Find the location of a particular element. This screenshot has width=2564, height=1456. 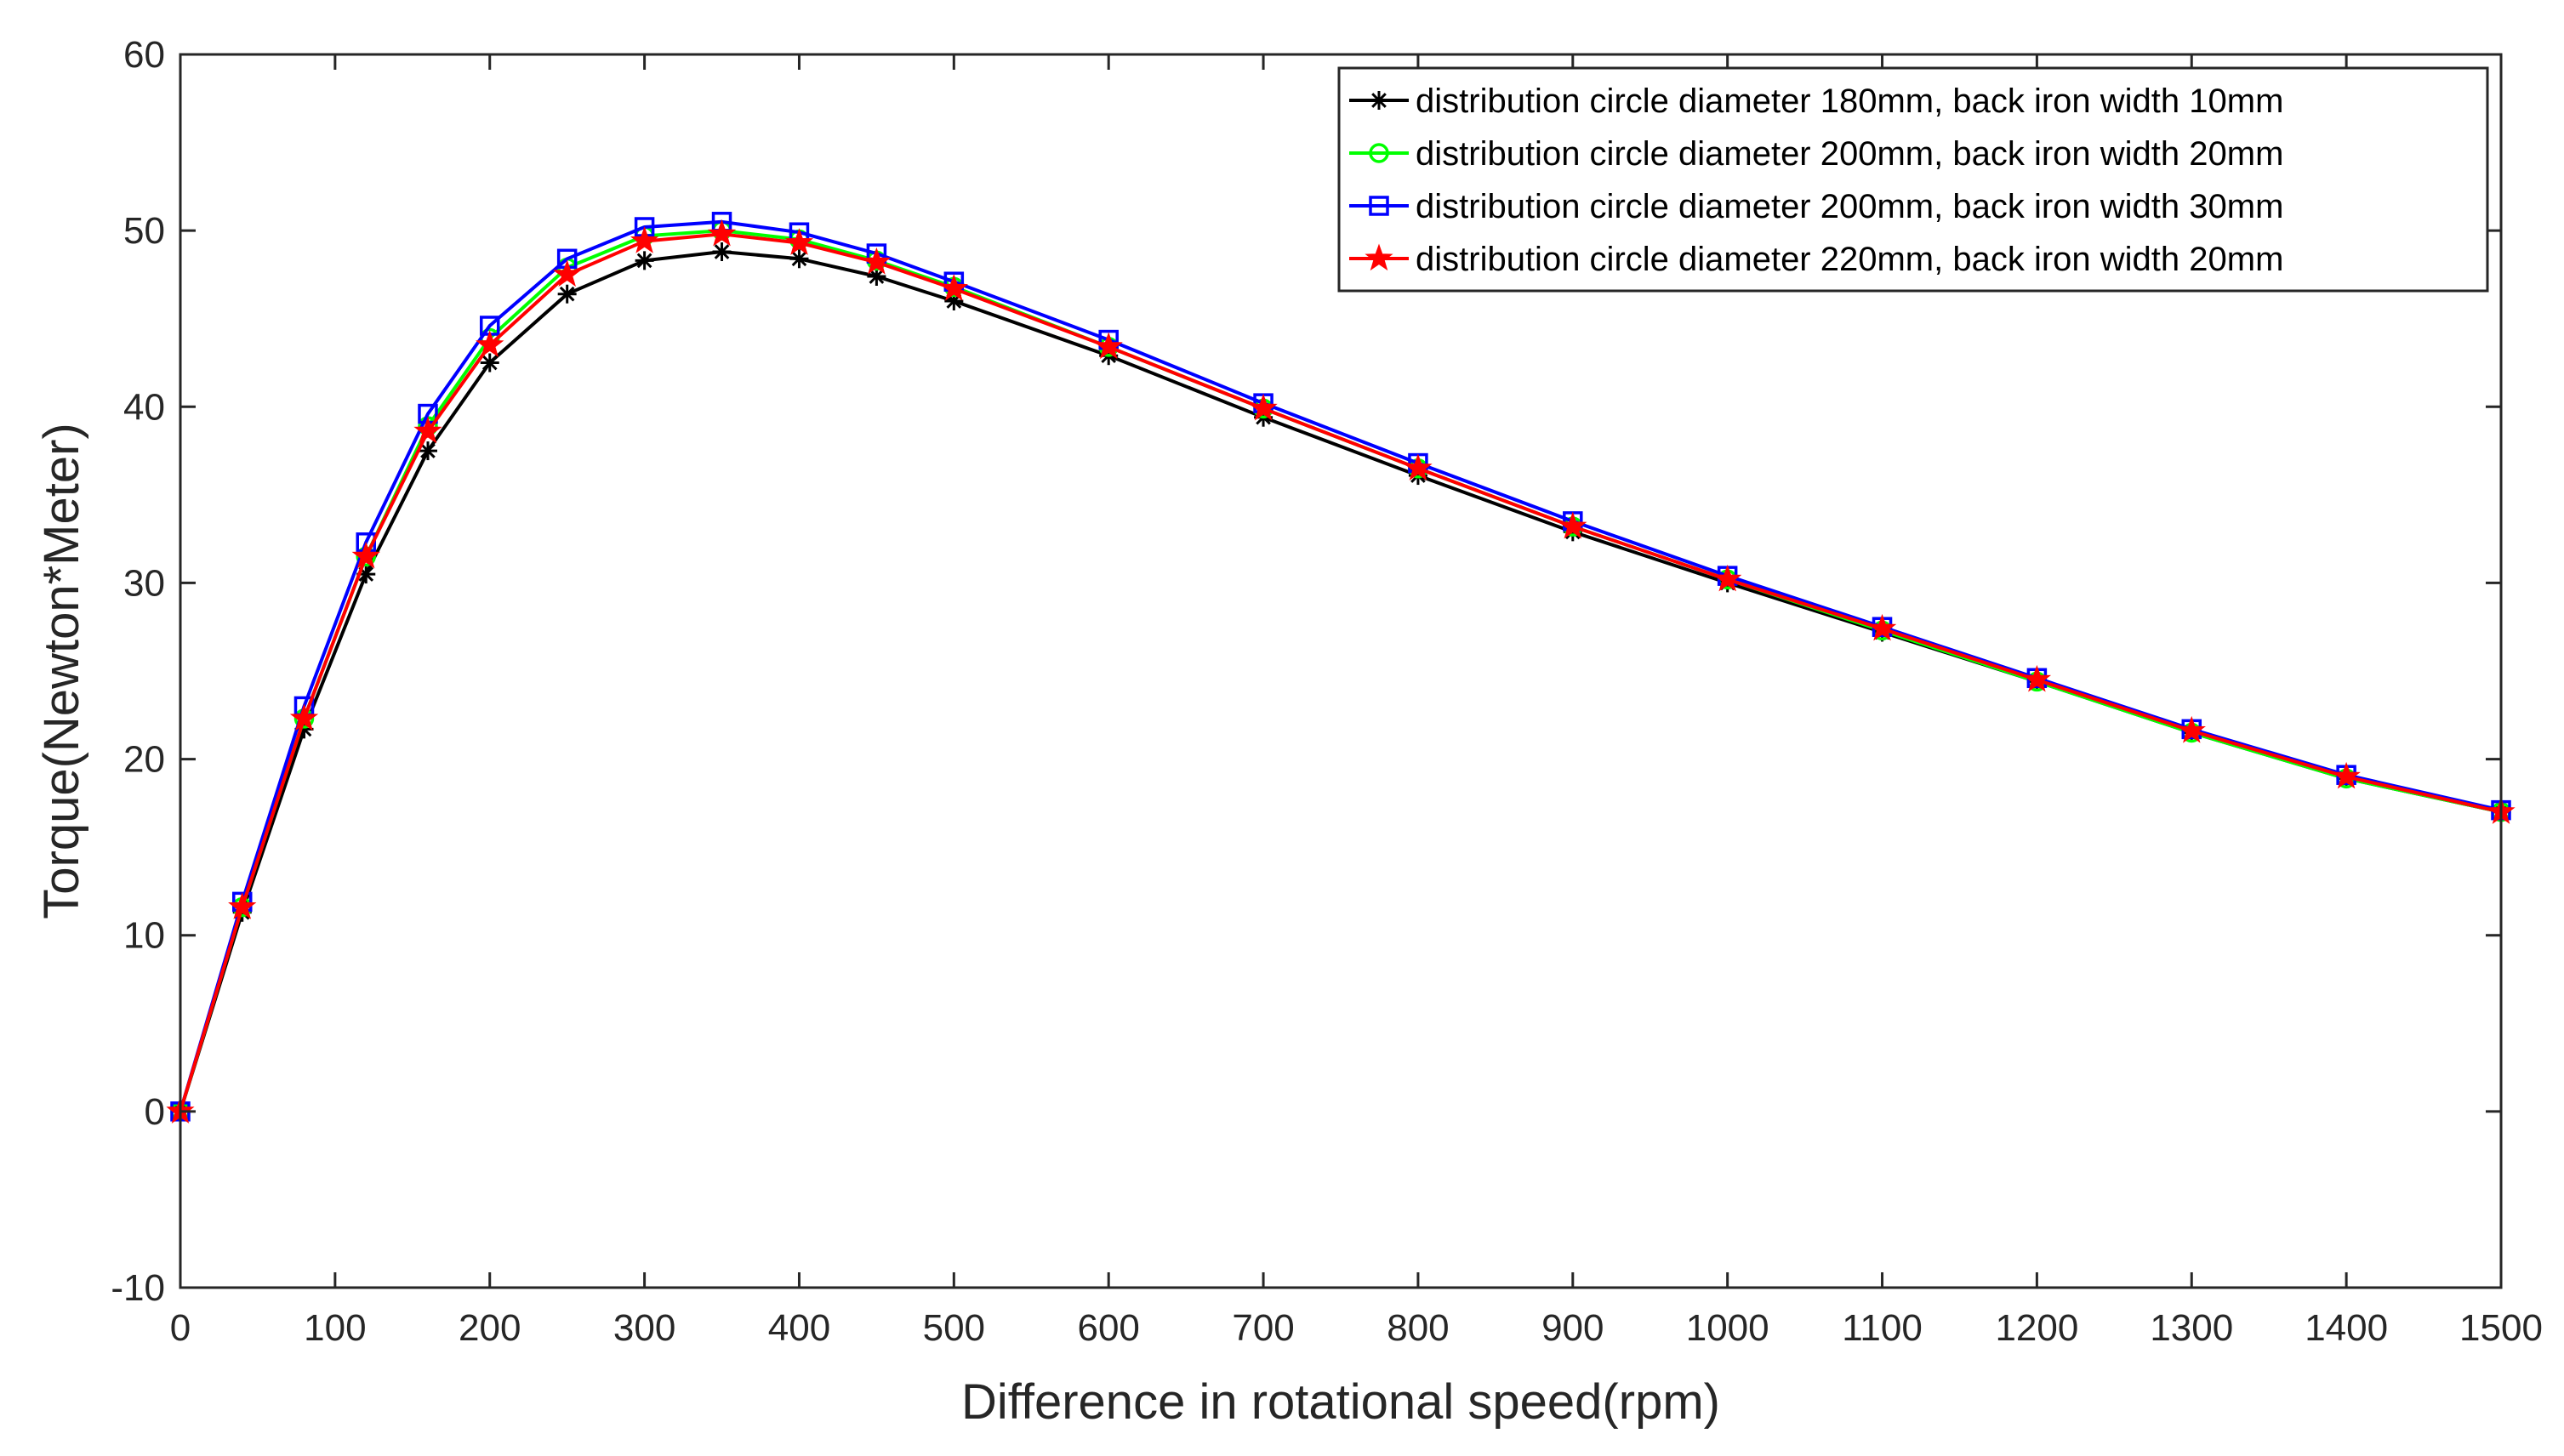

x-tick-label: 300 is located at coordinates (644, 1328).